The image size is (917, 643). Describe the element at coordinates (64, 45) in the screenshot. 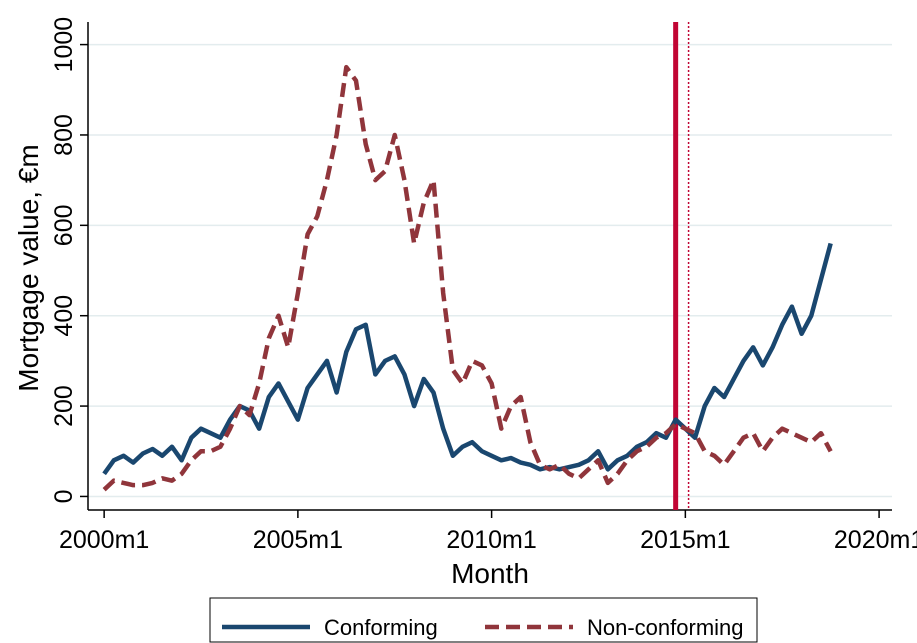

I see `y-tick-label: 1000` at that location.